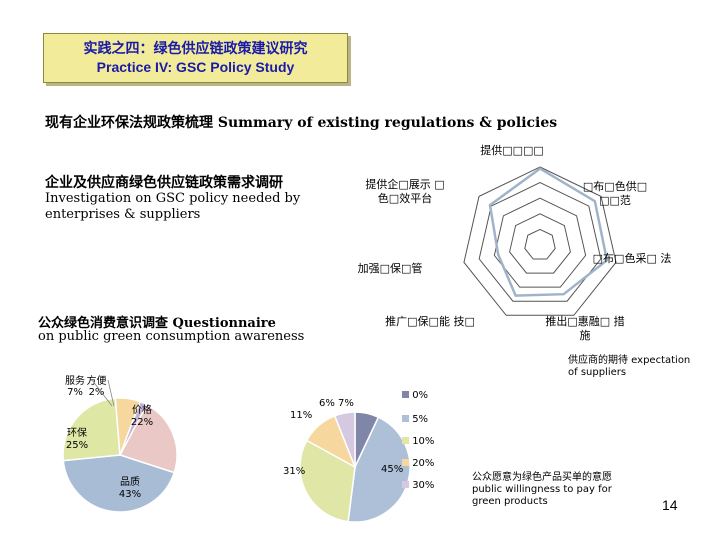 The height and width of the screenshot is (540, 720). What do you see at coordinates (585, 328) in the screenshot?
I see `radar-label-4: 推出□惠融□ 措施` at bounding box center [585, 328].